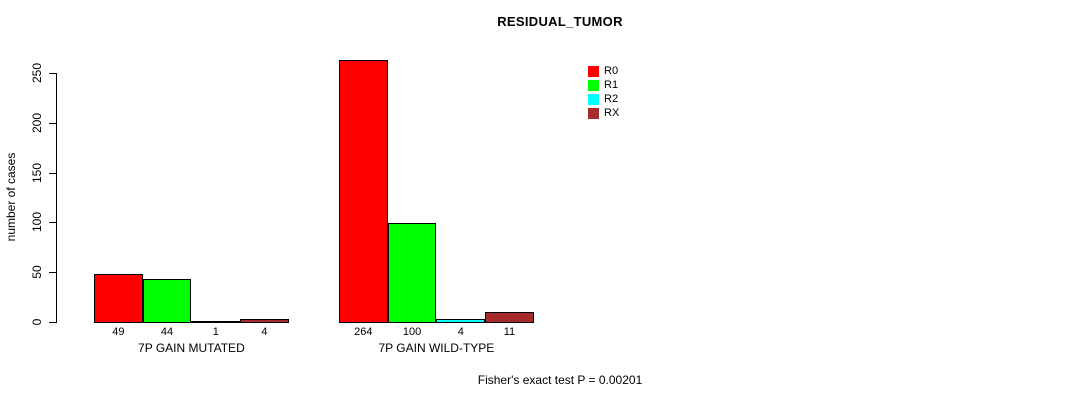  What do you see at coordinates (11, 197) in the screenshot?
I see `y-axis-label: number of cases` at bounding box center [11, 197].